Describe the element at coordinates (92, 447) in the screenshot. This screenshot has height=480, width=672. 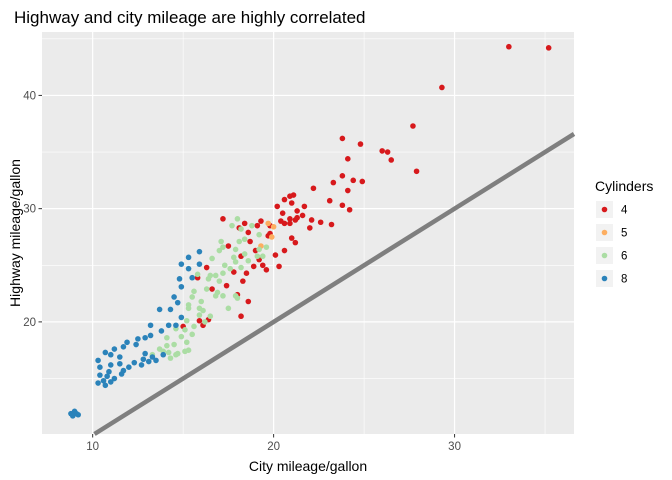
I see `x-tick-label: 10` at that location.